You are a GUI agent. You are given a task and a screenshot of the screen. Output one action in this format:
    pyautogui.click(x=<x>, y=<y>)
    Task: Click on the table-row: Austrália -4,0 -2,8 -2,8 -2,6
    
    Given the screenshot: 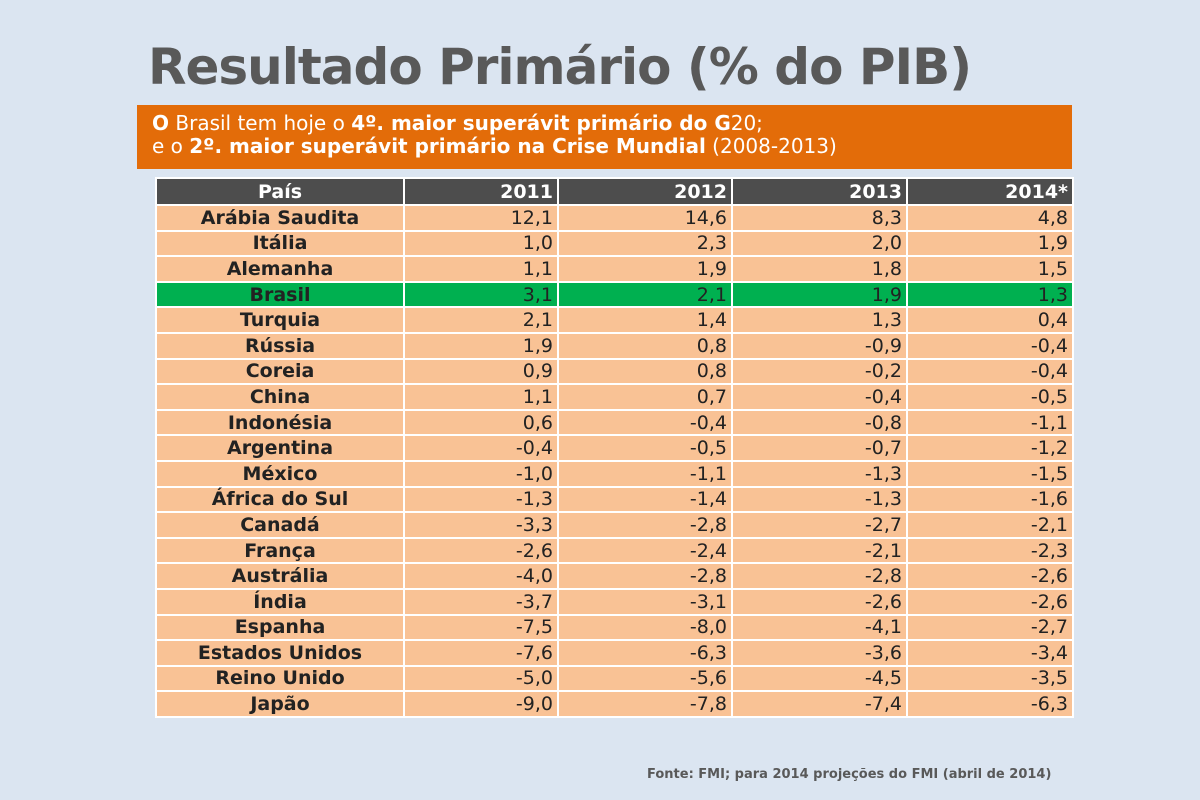 What is the action you would take?
    pyautogui.click(x=614, y=576)
    